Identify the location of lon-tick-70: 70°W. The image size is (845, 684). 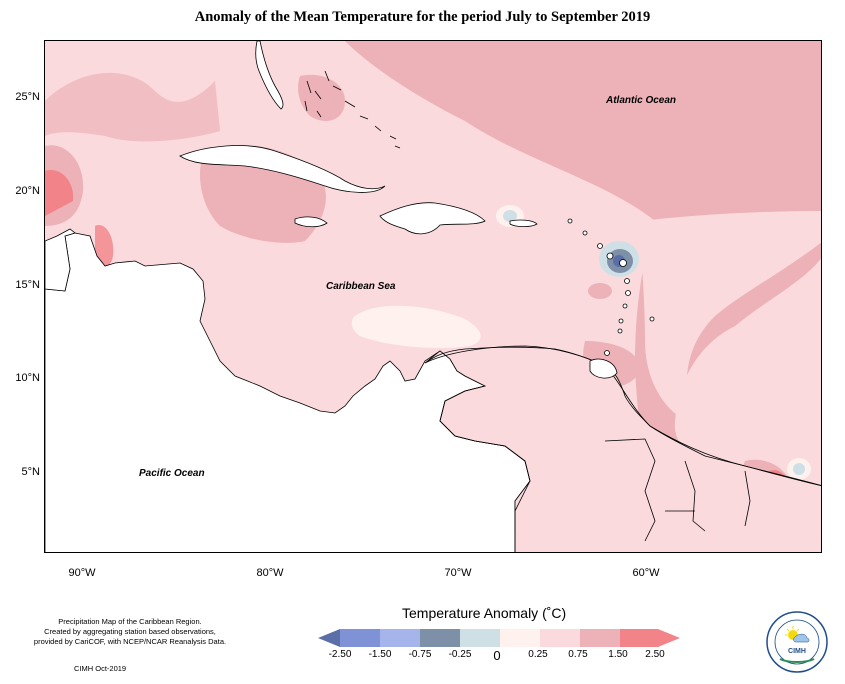
(458, 573).